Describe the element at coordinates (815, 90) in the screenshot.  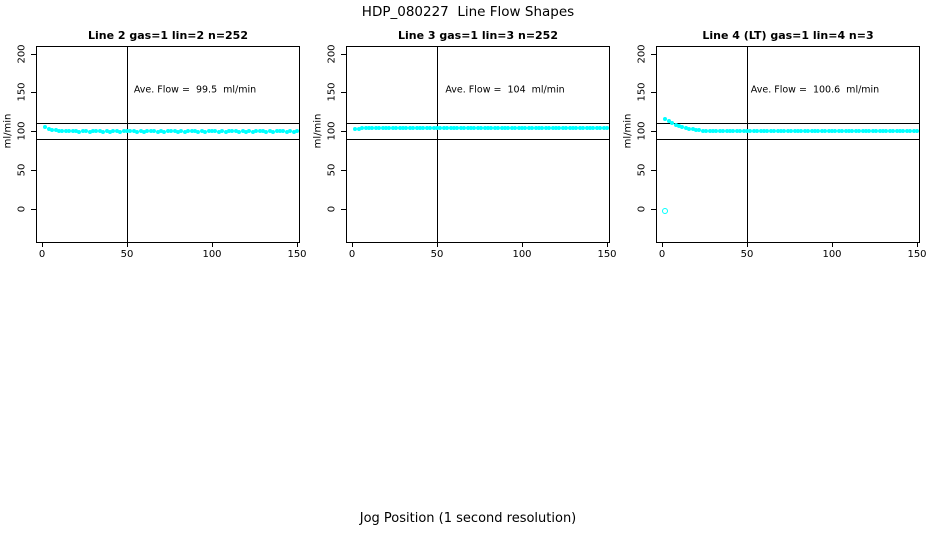
I see `ave-flow-annotation: Ave. Flow = 100.6 ml/min` at that location.